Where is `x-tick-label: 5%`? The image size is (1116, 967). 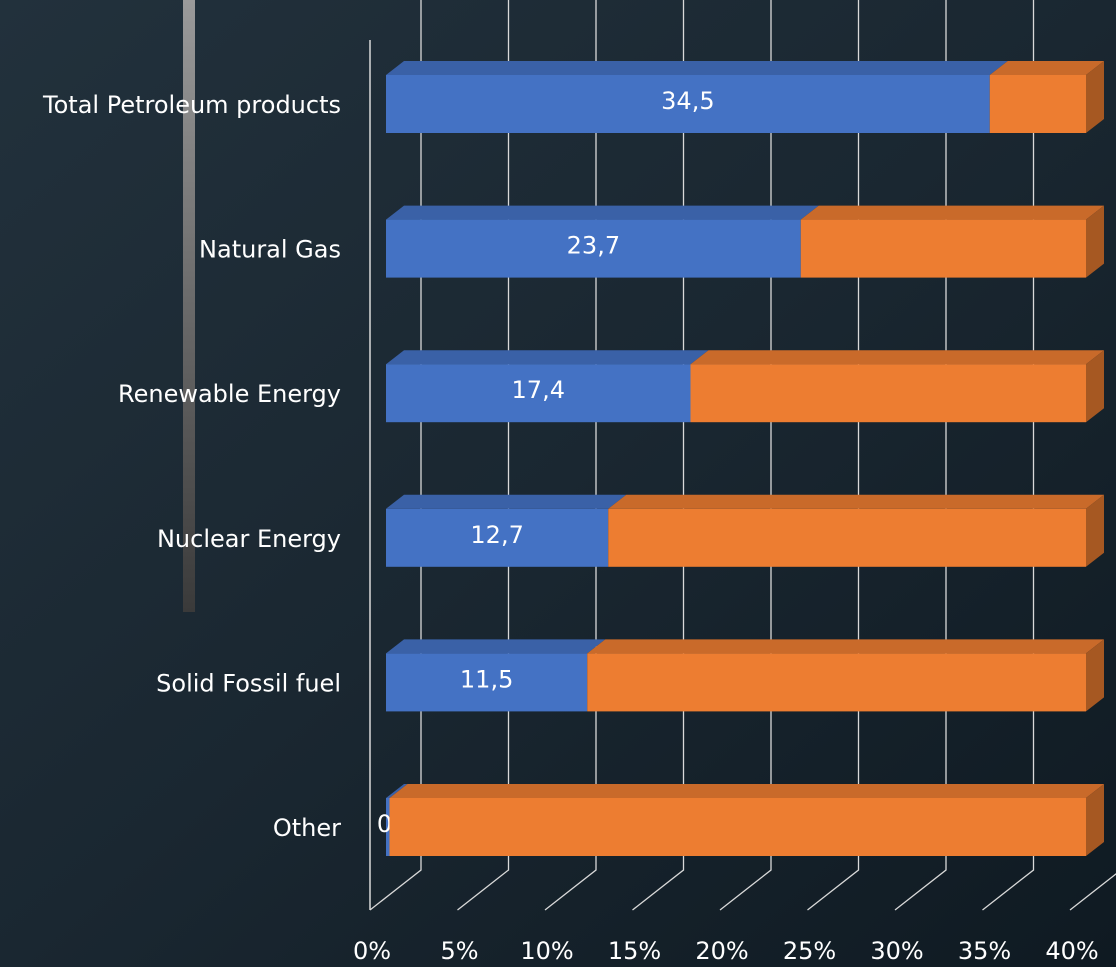 x-tick-label: 5% is located at coordinates (459, 951).